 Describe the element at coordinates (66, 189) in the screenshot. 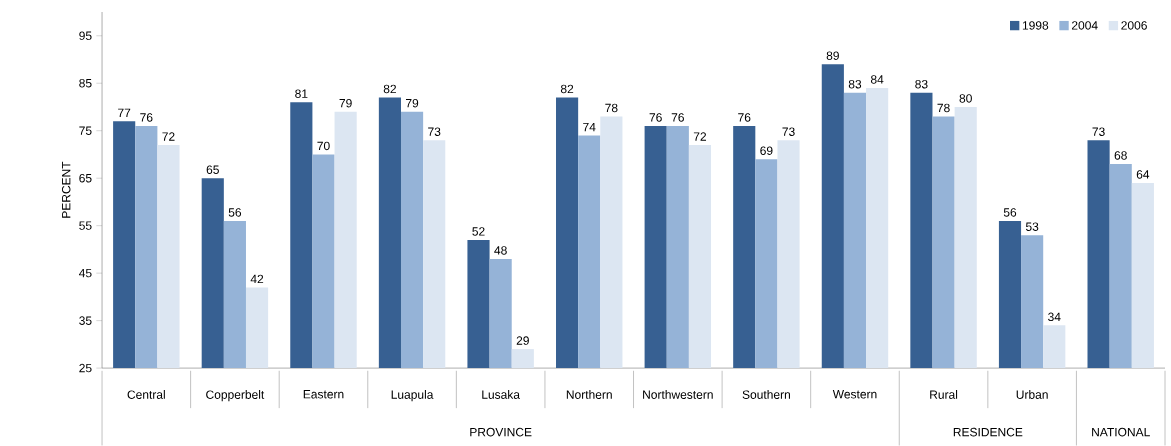

I see `y-axis-title: PERCENT` at that location.